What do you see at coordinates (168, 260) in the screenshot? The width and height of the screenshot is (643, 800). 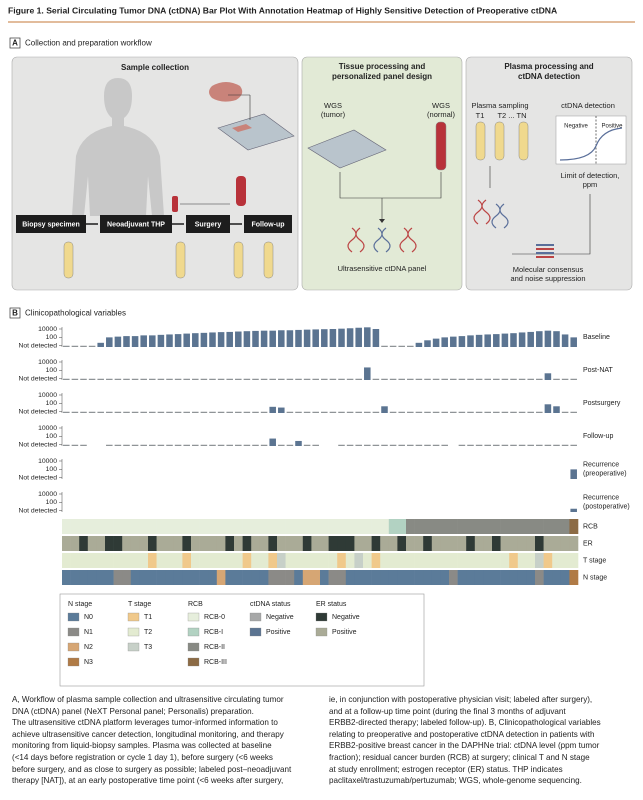 I see `plasma-tubes` at bounding box center [168, 260].